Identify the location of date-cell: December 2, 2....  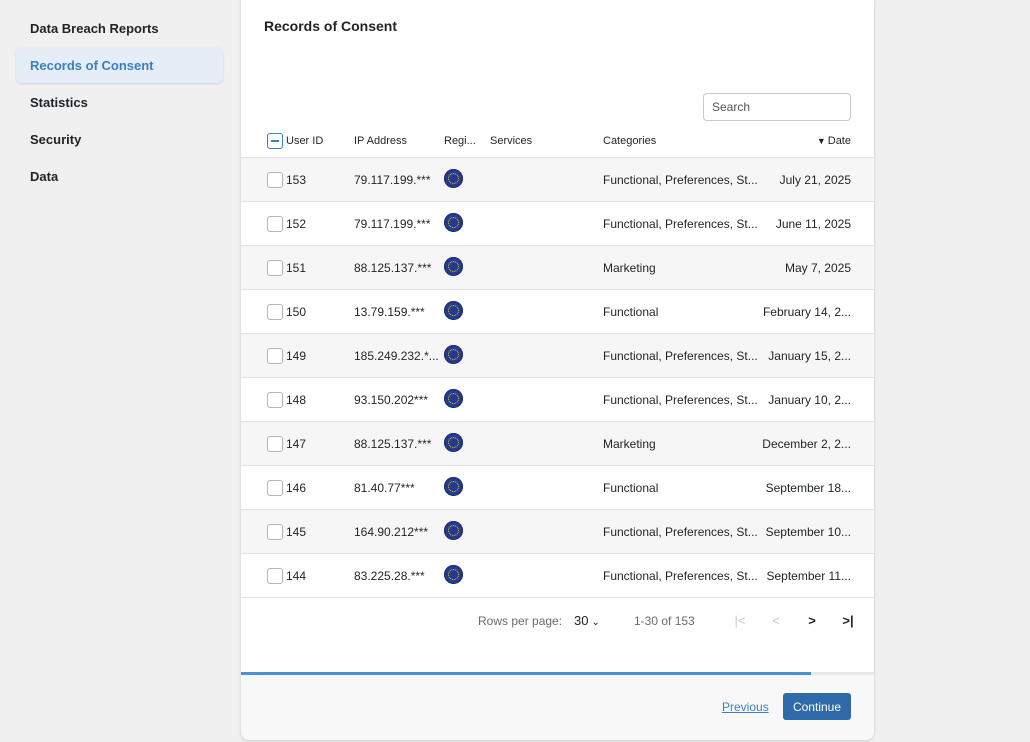
(806, 443).